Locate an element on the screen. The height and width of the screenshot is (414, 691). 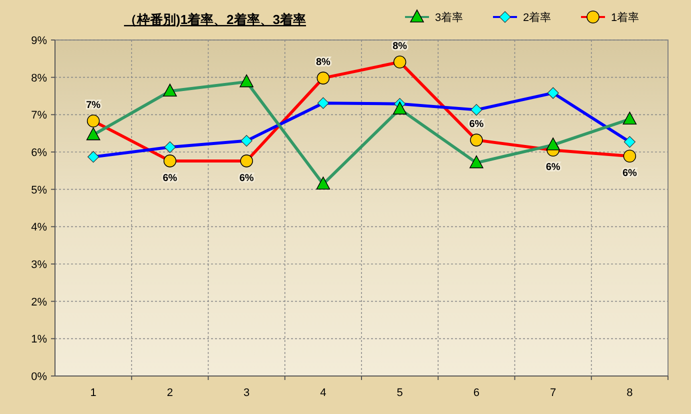
data-label: 7% is located at coordinates (93, 106).